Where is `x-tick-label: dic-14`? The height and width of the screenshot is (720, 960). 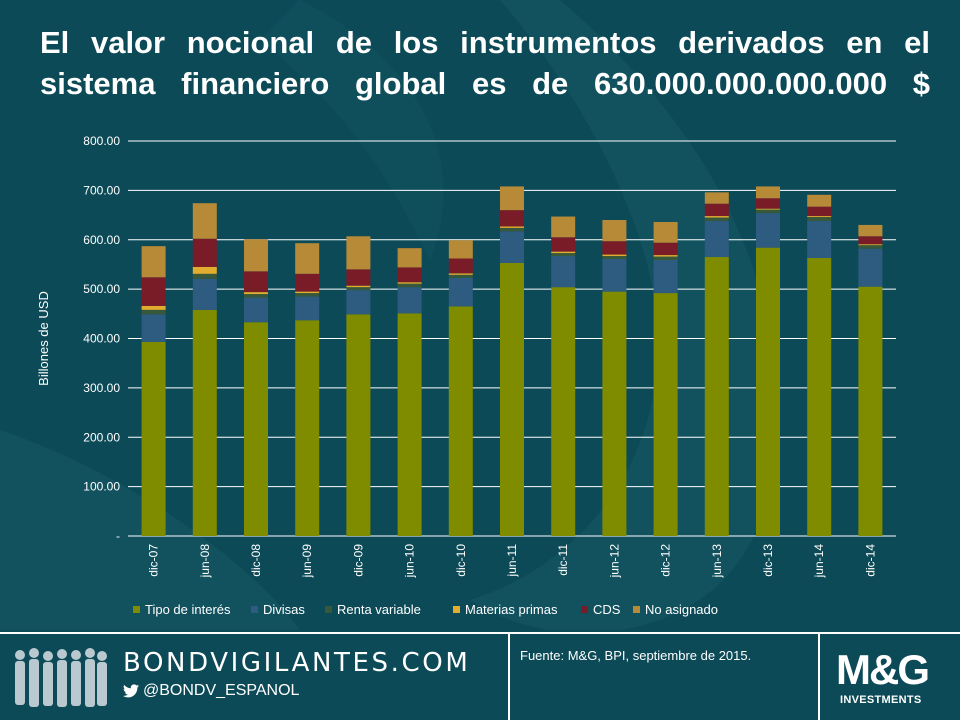
x-tick-label: dic-14 is located at coordinates (870, 560).